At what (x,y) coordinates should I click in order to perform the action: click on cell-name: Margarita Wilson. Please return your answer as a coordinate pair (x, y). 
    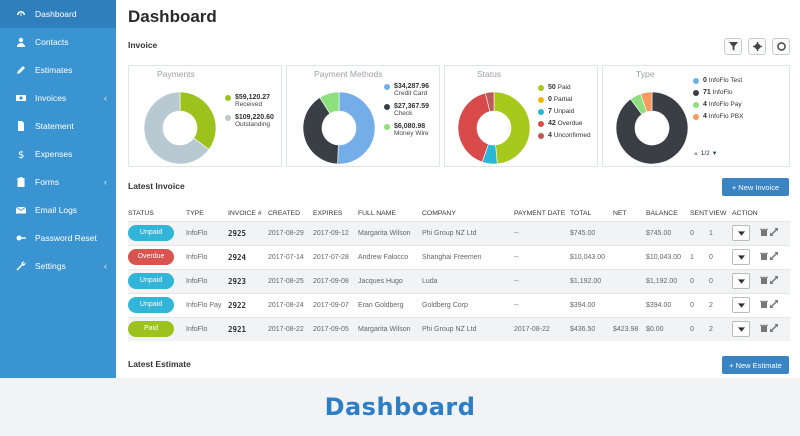
    Looking at the image, I should click on (390, 232).